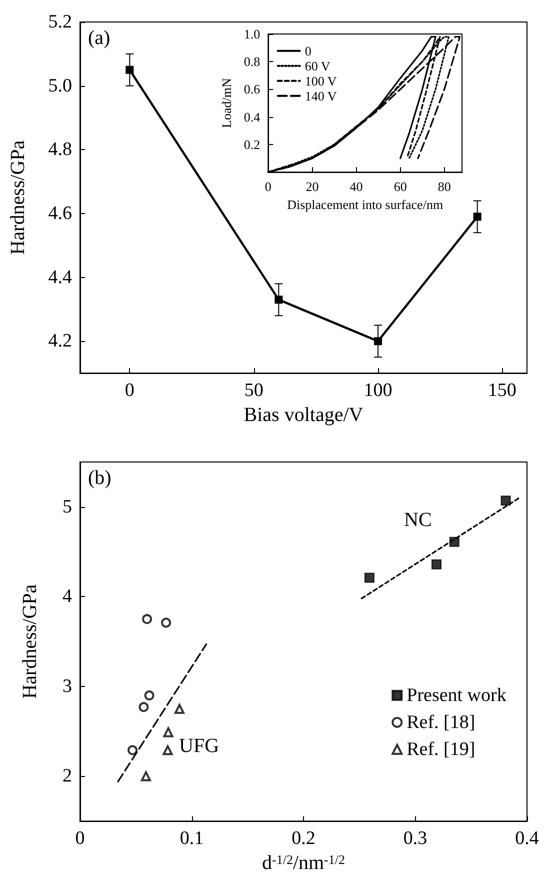 The width and height of the screenshot is (544, 878). I want to click on x-tick-label: 20, so click(312, 186).